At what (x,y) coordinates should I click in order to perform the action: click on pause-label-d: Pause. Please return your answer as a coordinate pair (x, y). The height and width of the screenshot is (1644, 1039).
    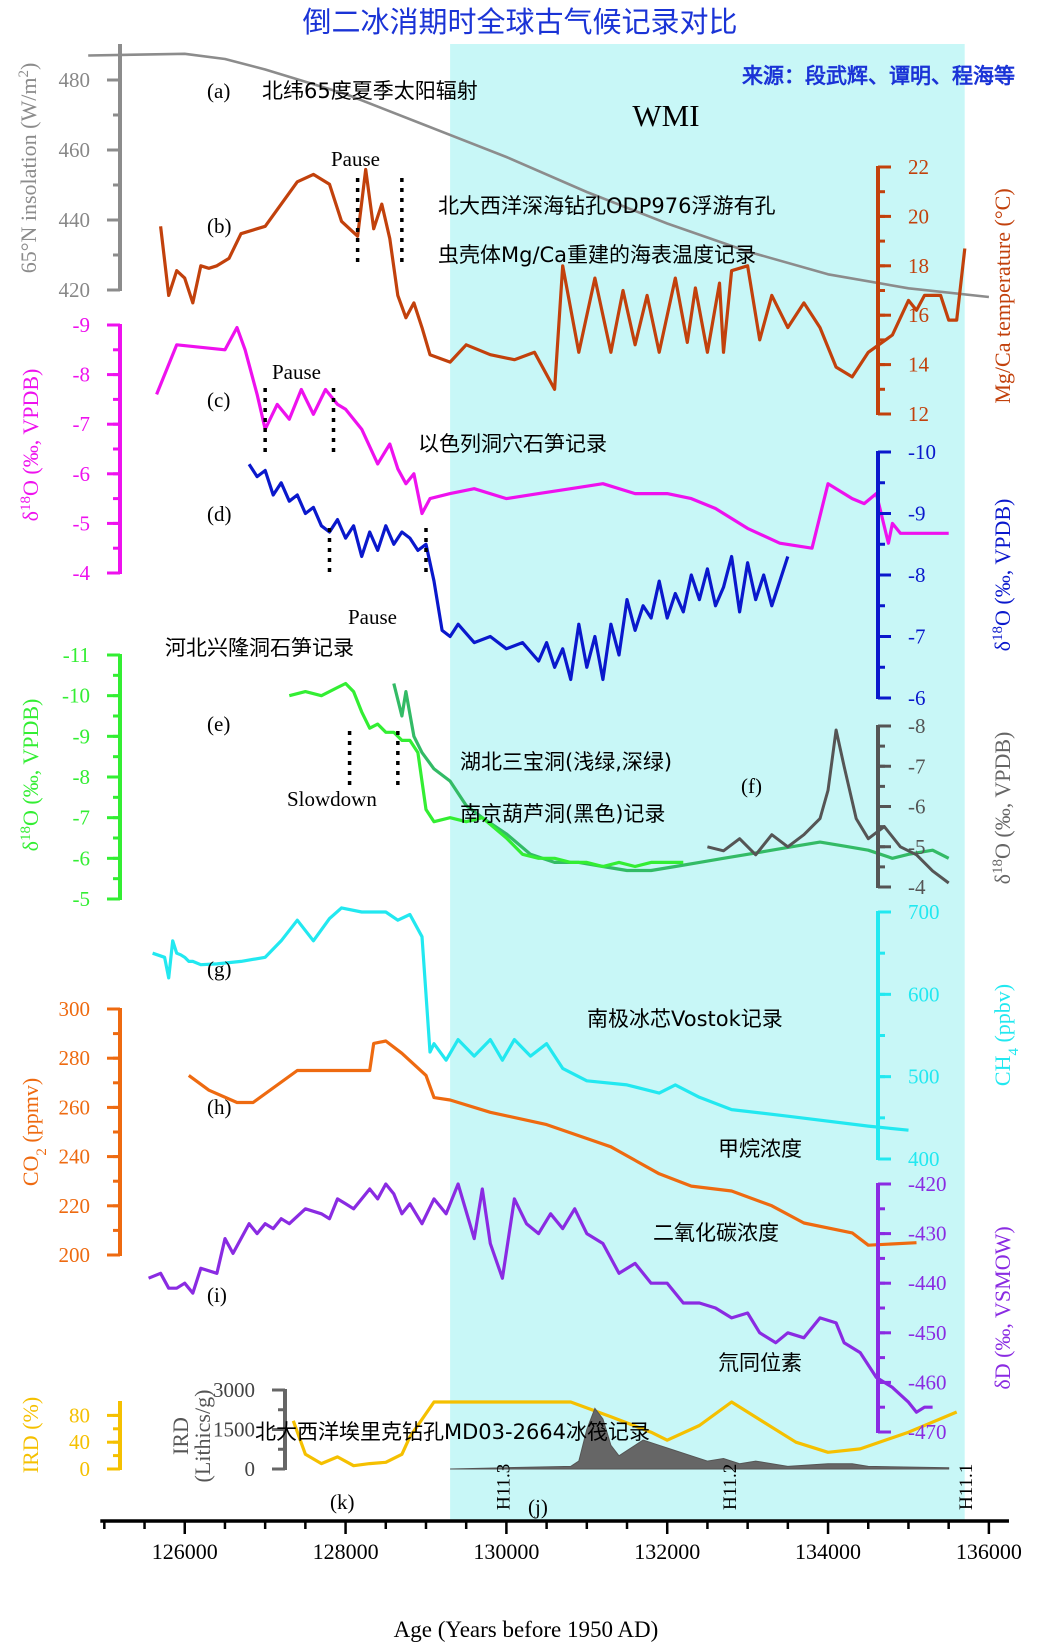
    Looking at the image, I should click on (372, 617).